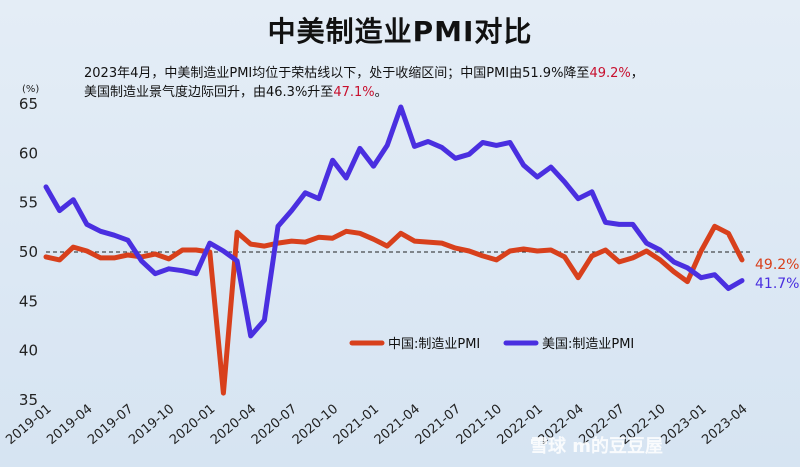 The width and height of the screenshot is (800, 467). Describe the element at coordinates (777, 284) in the screenshot. I see `end-label-usa: 41.7%` at that location.